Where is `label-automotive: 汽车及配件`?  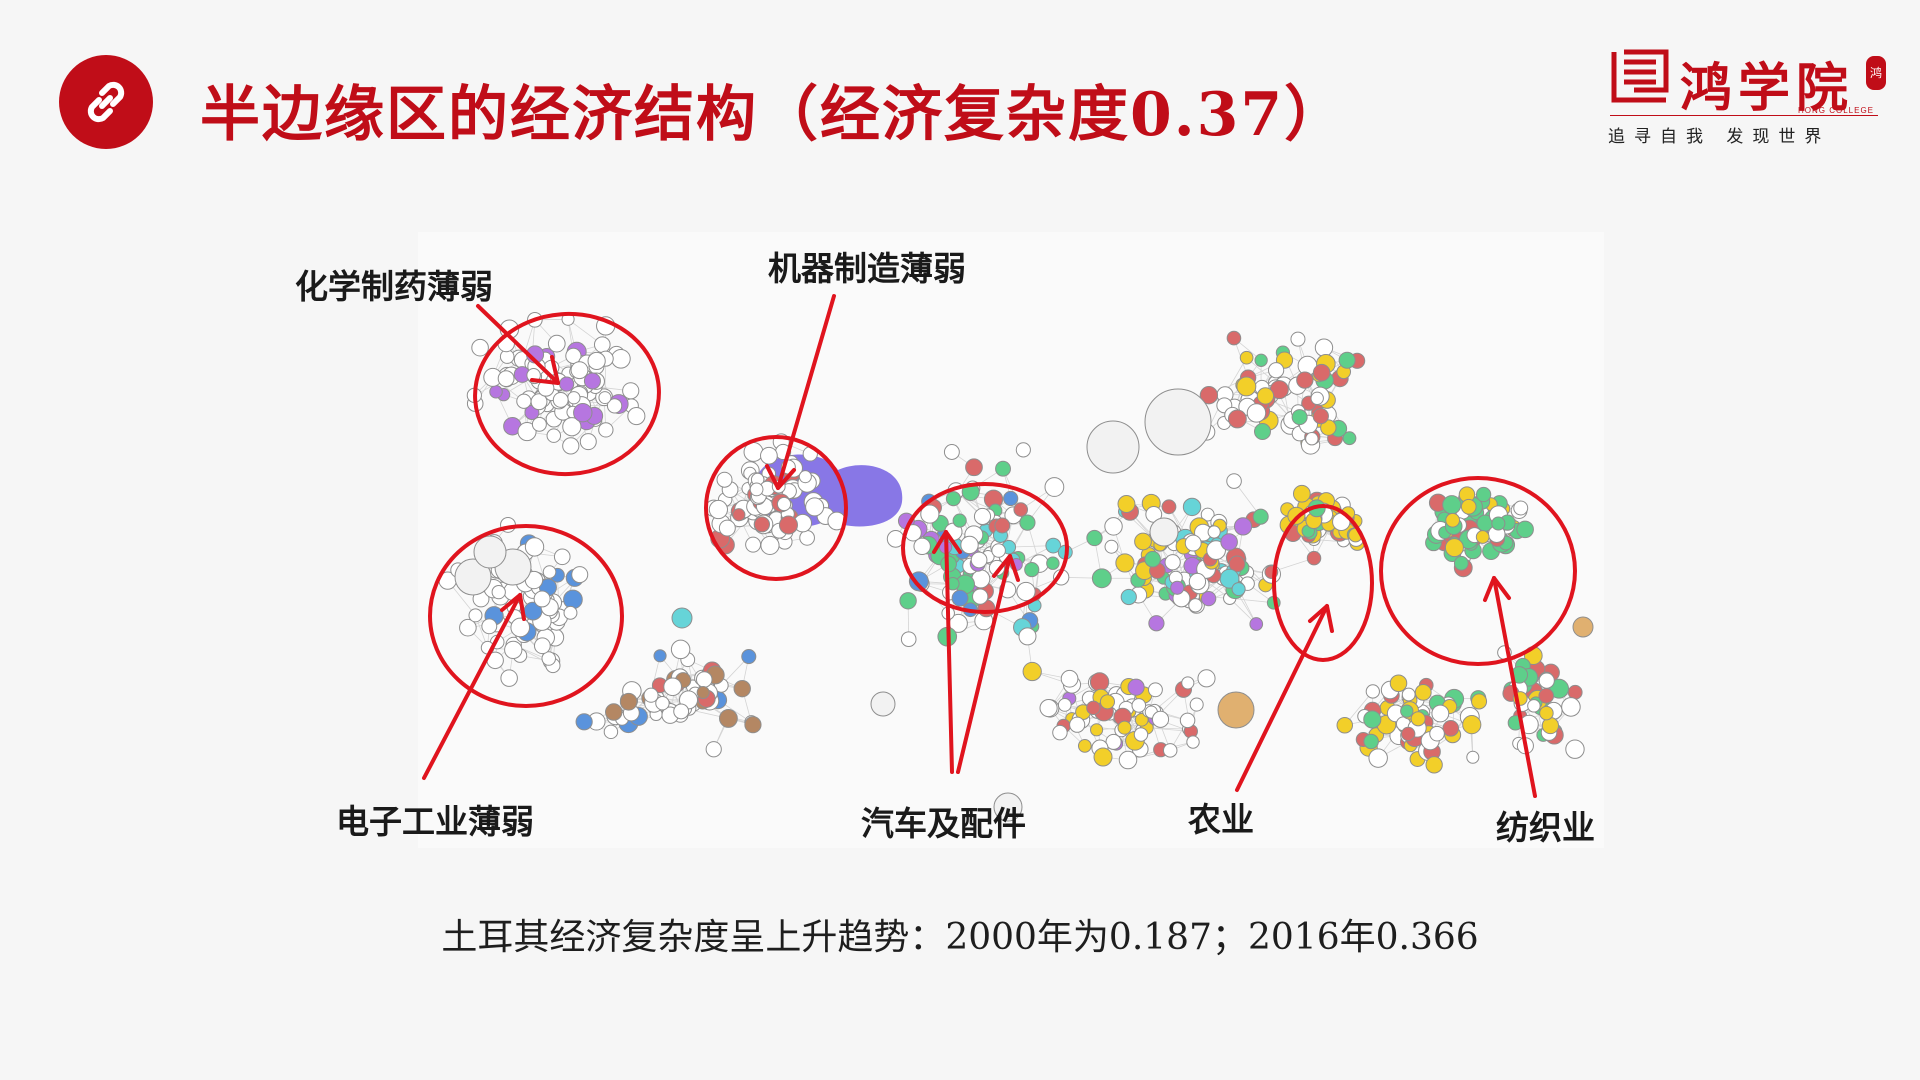
label-automotive: 汽车及配件 is located at coordinates (943, 823).